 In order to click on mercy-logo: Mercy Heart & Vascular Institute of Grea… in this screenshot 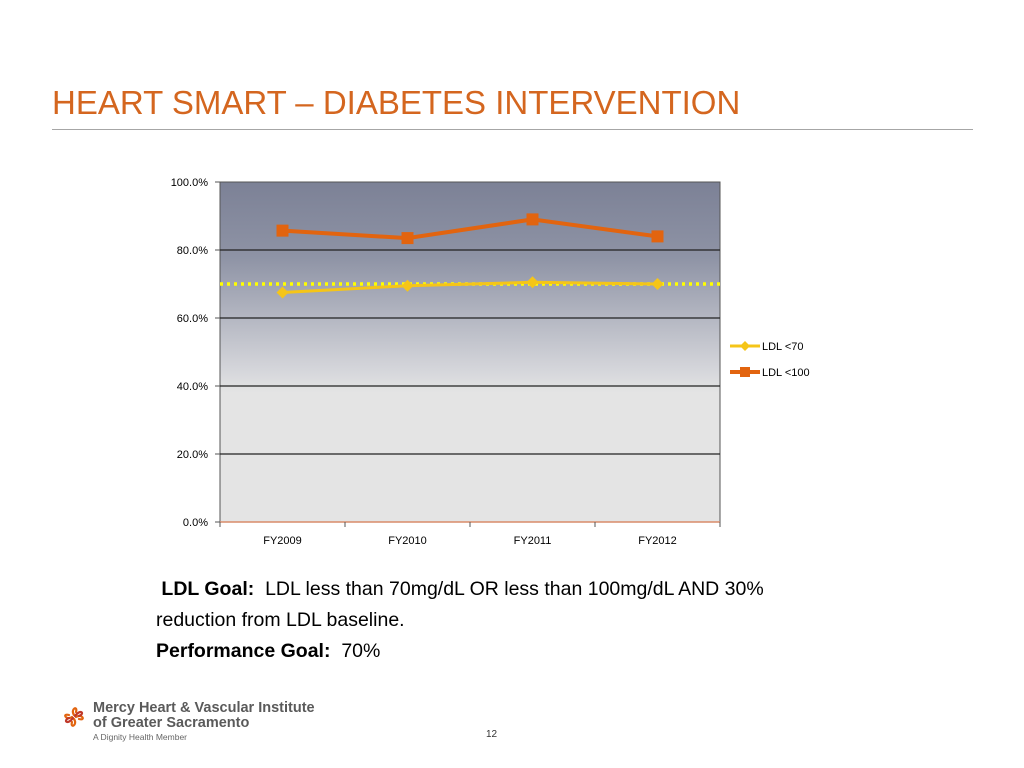, I will do `click(190, 725)`.